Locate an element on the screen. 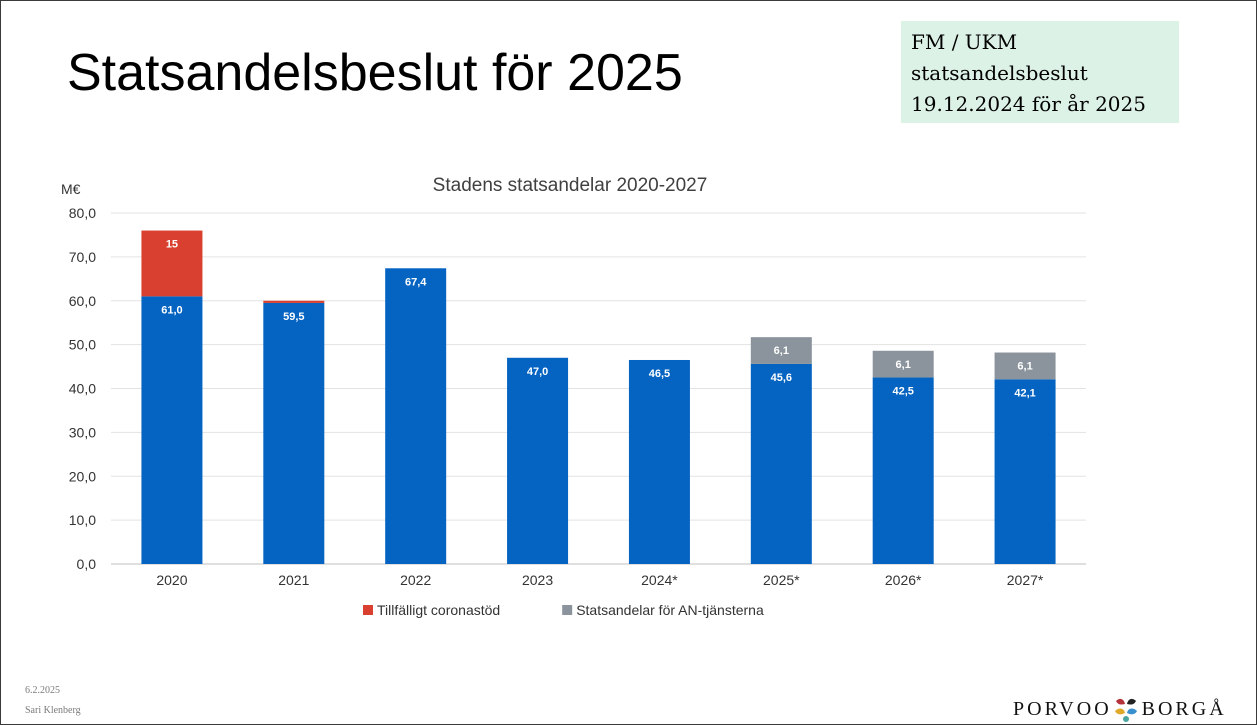  data-label: 15 is located at coordinates (172, 245).